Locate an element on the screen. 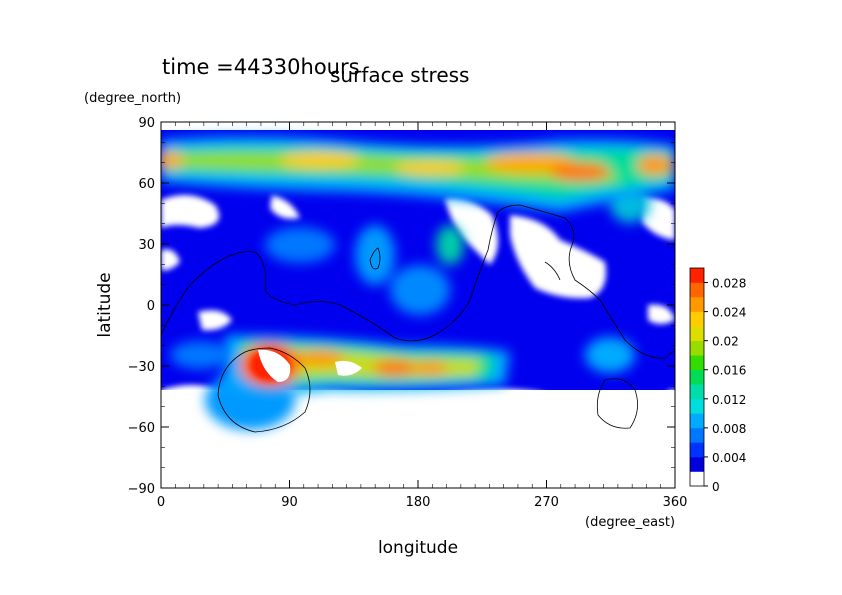  y-tick-label: −90 is located at coordinates (141, 489).